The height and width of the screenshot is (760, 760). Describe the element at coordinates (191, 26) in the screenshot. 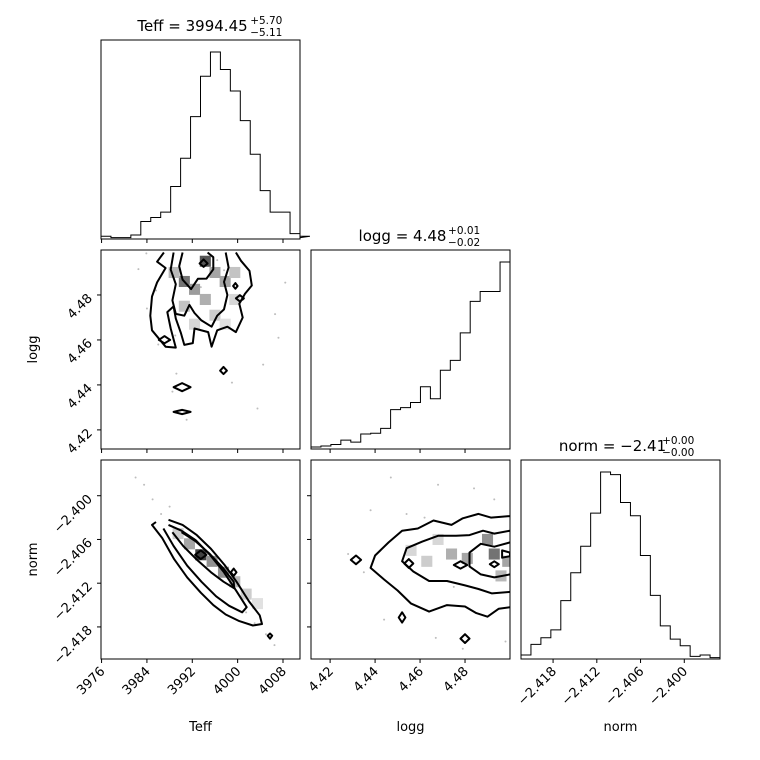

I see `panel-title-teff: Teff = 3994.45` at that location.